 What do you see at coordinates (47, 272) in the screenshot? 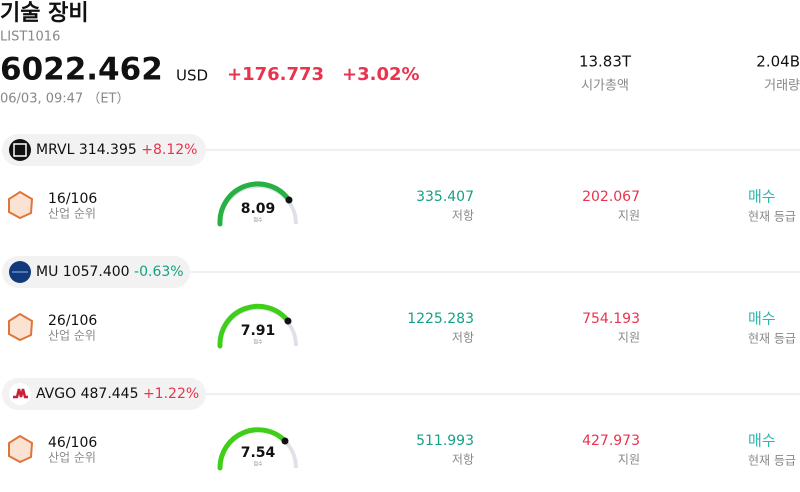
I see `ticker: MU` at bounding box center [47, 272].